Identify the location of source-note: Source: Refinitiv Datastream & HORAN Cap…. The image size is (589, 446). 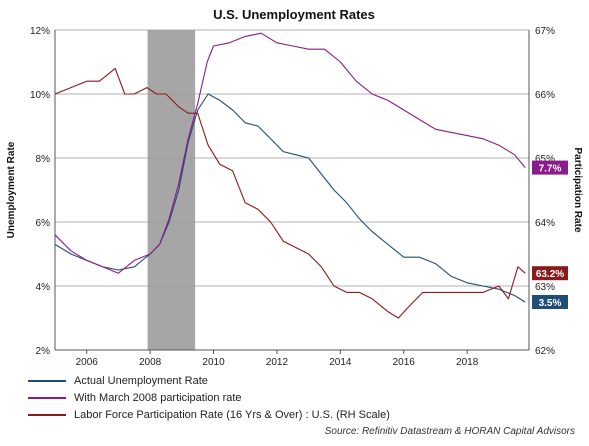
(449, 431).